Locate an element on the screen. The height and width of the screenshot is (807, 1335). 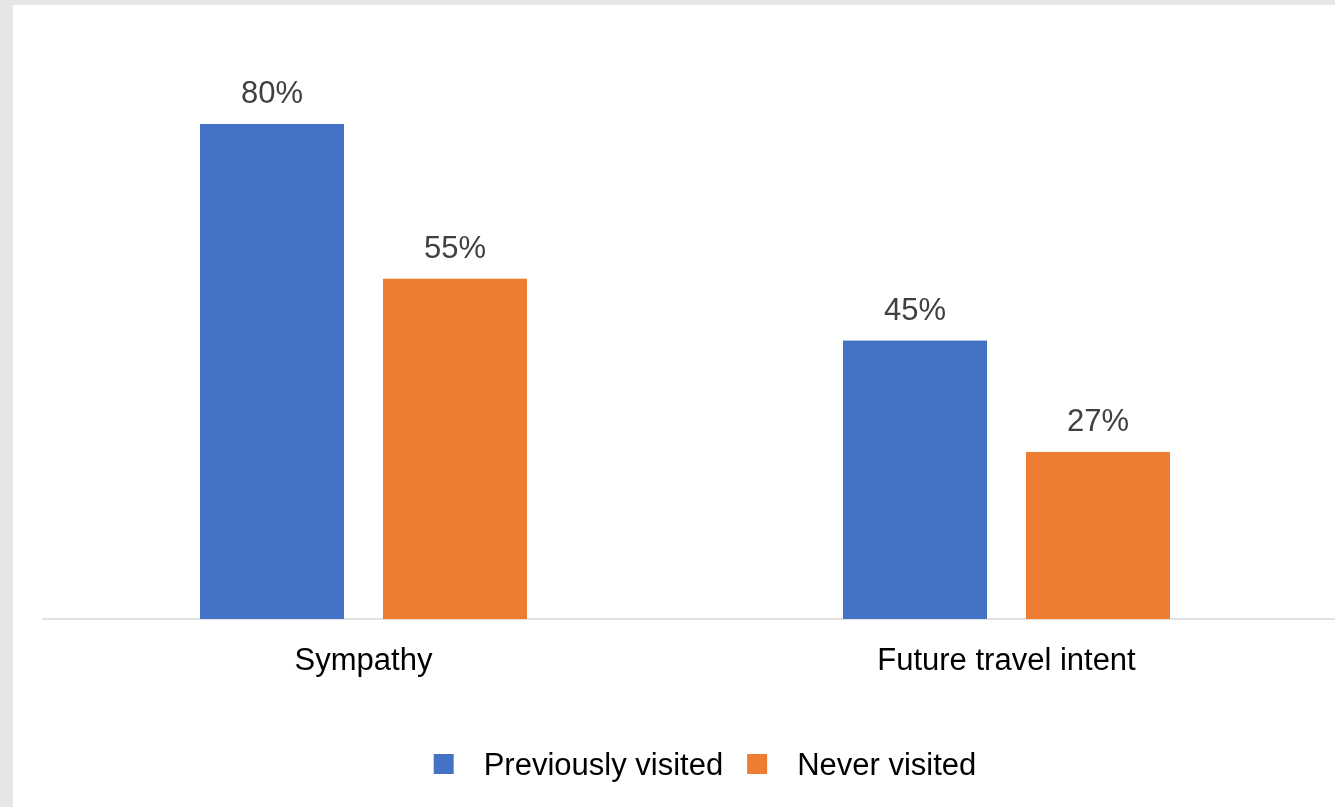
legend-label: Previously visited is located at coordinates (603, 764).